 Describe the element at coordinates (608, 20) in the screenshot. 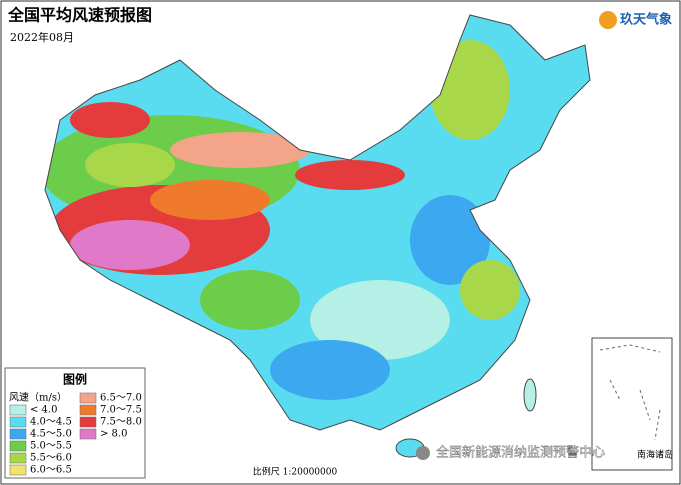

I see `logo-icon` at that location.